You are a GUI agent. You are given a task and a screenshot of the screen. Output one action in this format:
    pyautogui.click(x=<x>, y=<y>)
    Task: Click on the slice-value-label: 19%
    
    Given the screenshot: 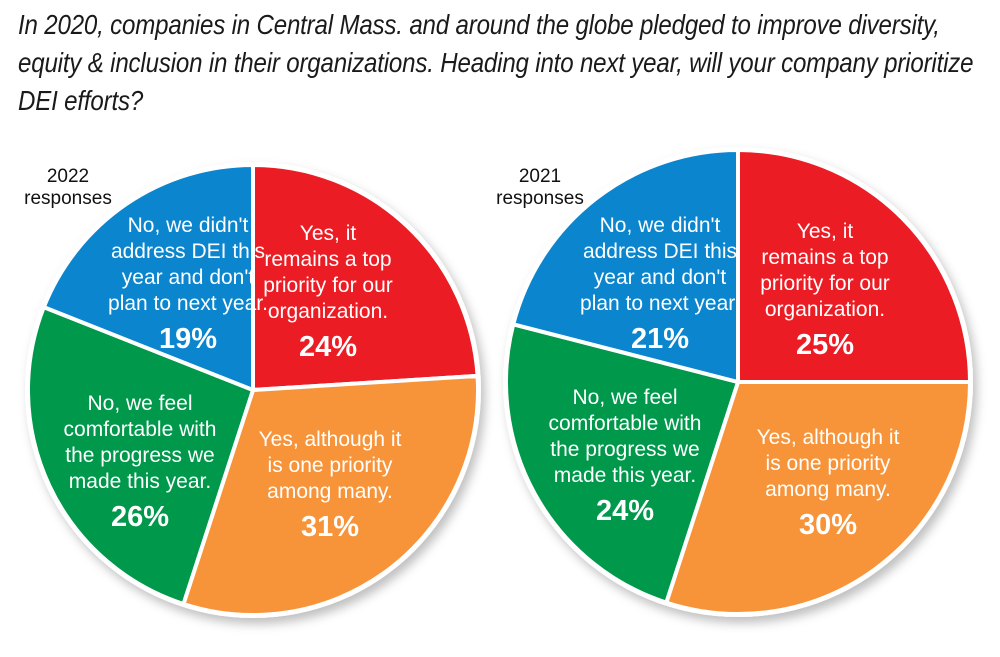 What is the action you would take?
    pyautogui.click(x=188, y=339)
    